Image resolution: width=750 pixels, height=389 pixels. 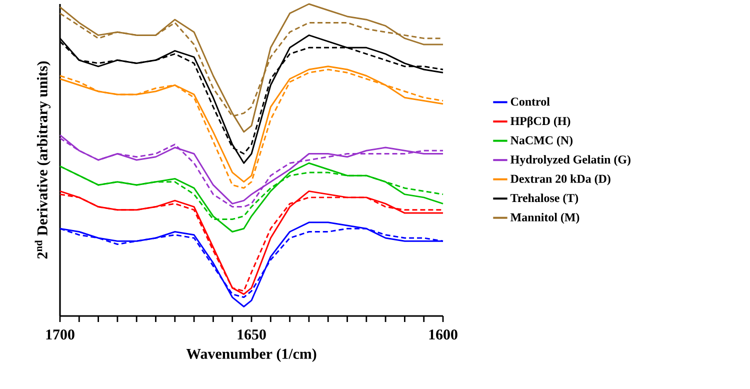 What do you see at coordinates (530, 101) in the screenshot?
I see `legend-label: Control` at bounding box center [530, 101].